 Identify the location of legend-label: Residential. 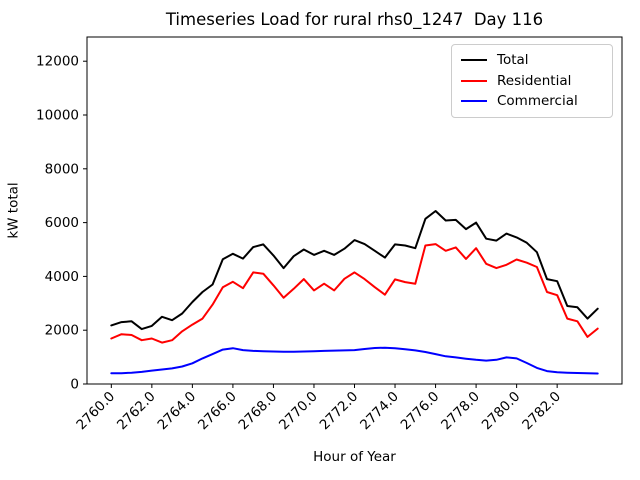
(534, 80).